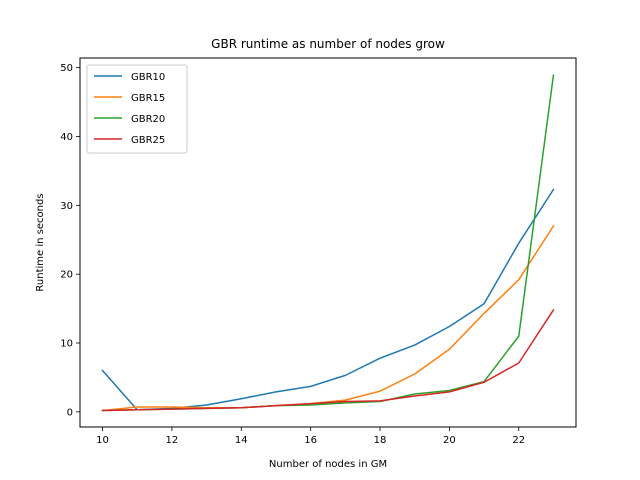 The height and width of the screenshot is (480, 640). I want to click on chart-title: GBR runtime as number of nodes grow, so click(328, 44).